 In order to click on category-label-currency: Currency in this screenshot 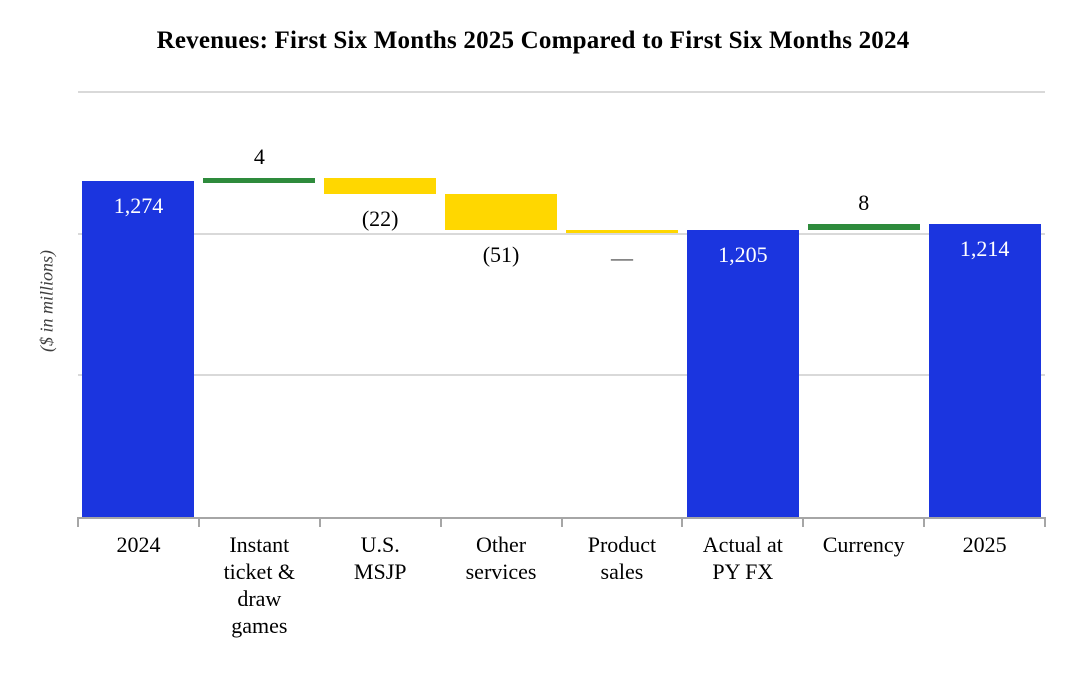, I will do `click(864, 544)`.